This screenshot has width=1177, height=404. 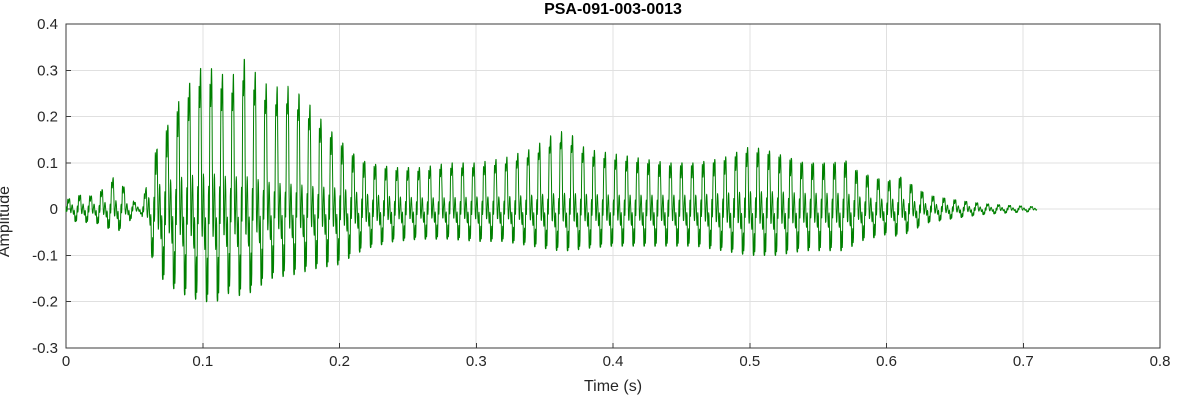 What do you see at coordinates (45, 302) in the screenshot?
I see `svg-text: -0.2` at bounding box center [45, 302].